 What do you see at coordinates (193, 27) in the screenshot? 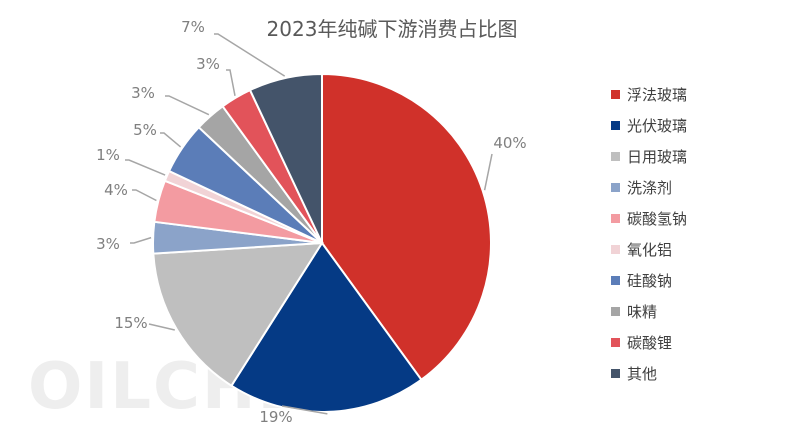
I see `data-label-10: 7%` at bounding box center [193, 27].